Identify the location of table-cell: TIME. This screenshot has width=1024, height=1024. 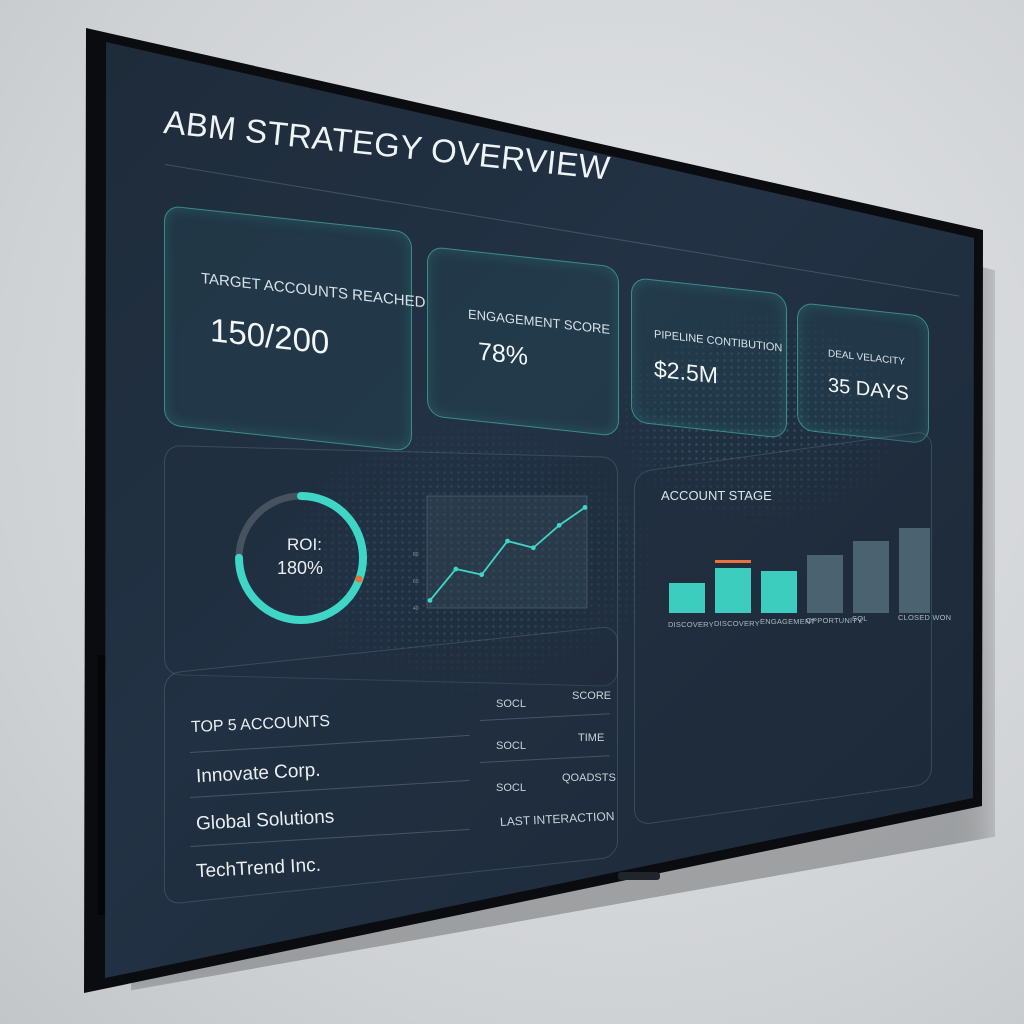
(591, 738).